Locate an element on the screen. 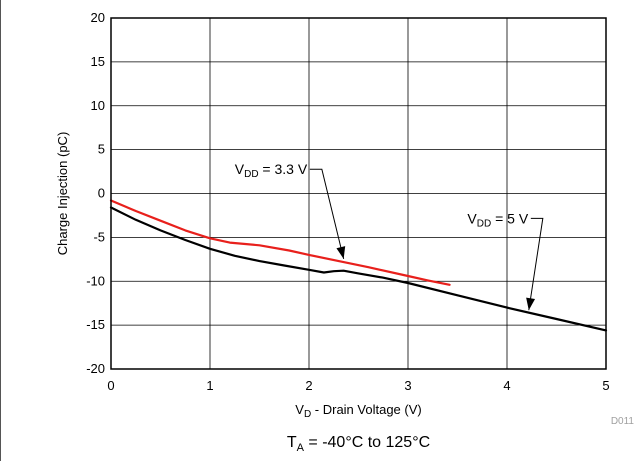 The height and width of the screenshot is (461, 635). anno-rest: = 5 V is located at coordinates (510, 218).